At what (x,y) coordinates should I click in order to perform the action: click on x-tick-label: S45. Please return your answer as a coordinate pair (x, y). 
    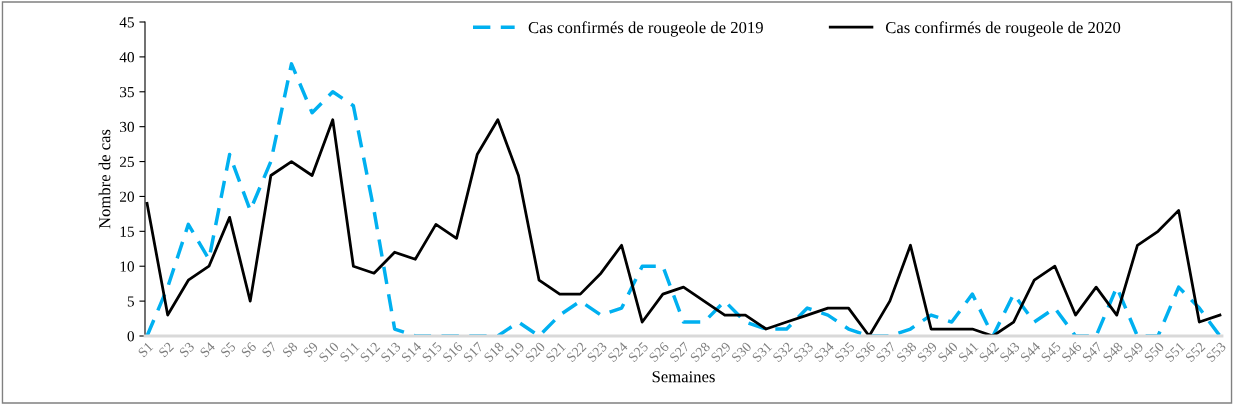
    Looking at the image, I should click on (1051, 352).